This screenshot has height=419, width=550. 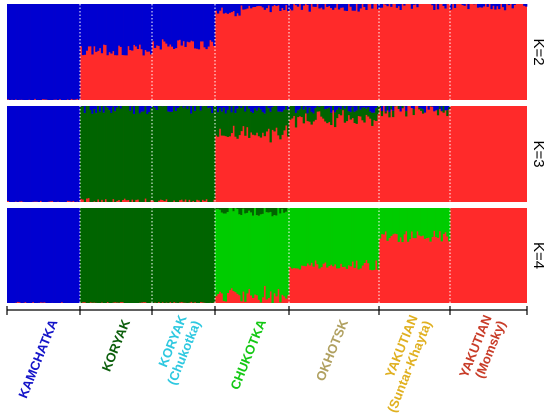 I want to click on population-label: KORYAK, so click(x=116, y=345).